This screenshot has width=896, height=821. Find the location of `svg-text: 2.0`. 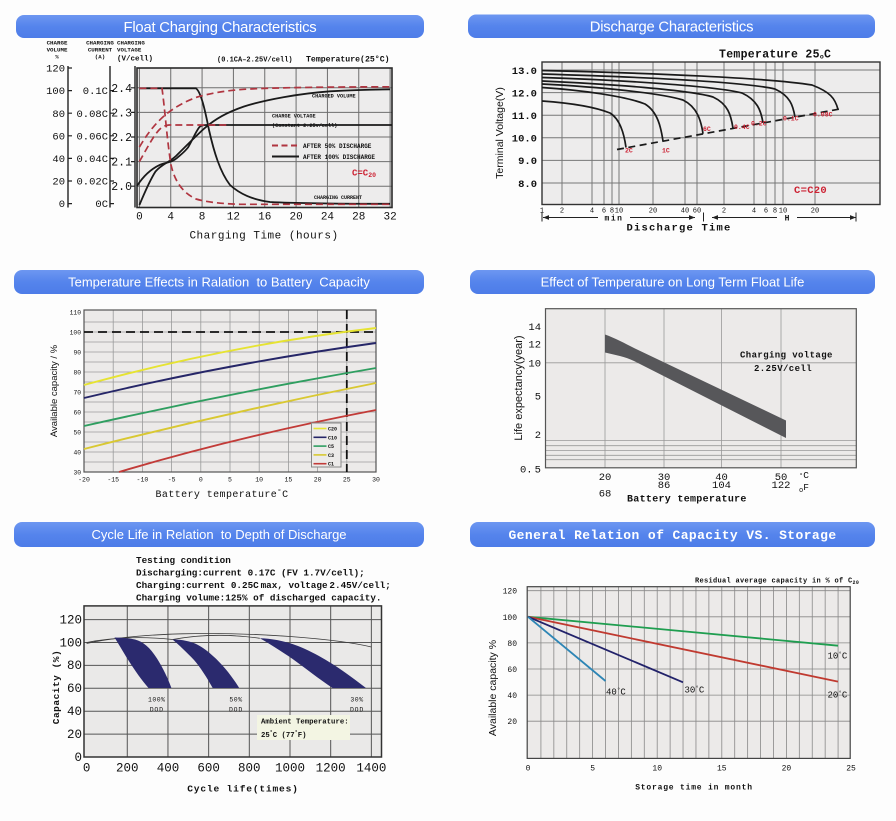

svg-text: 2.0 is located at coordinates (121, 187).